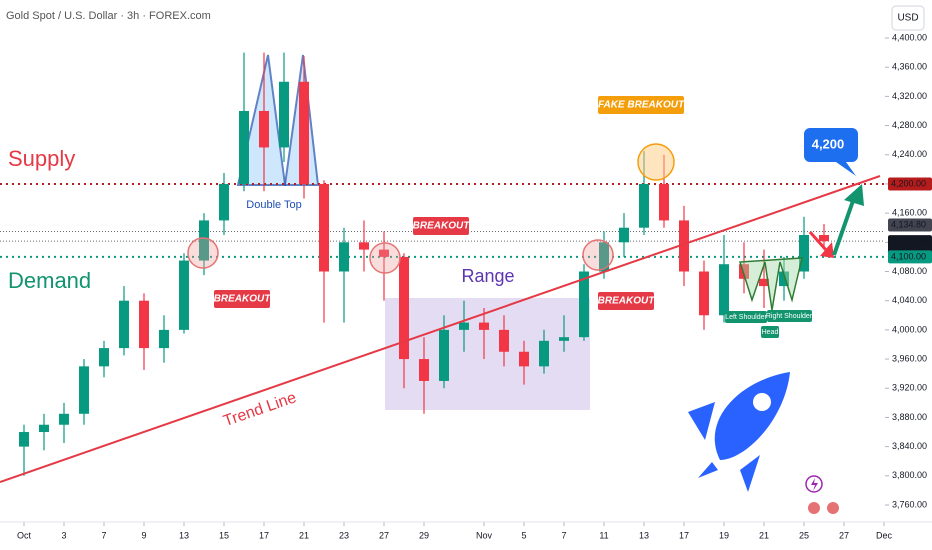 This screenshot has width=932, height=550. I want to click on target-label: 4,200, so click(828, 143).